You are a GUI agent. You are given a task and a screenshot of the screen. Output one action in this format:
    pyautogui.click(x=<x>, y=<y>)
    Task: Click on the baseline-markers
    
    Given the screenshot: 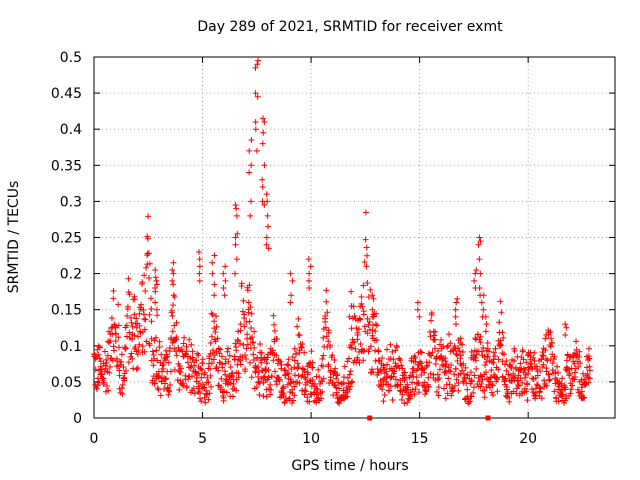 What is the action you would take?
    pyautogui.click(x=429, y=418)
    